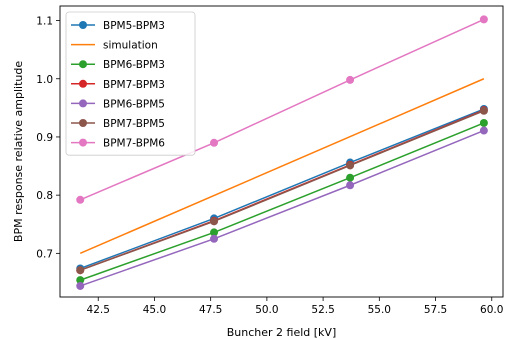  What do you see at coordinates (154, 310) in the screenshot?
I see `x-tick-label-1: 45.0` at bounding box center [154, 310].